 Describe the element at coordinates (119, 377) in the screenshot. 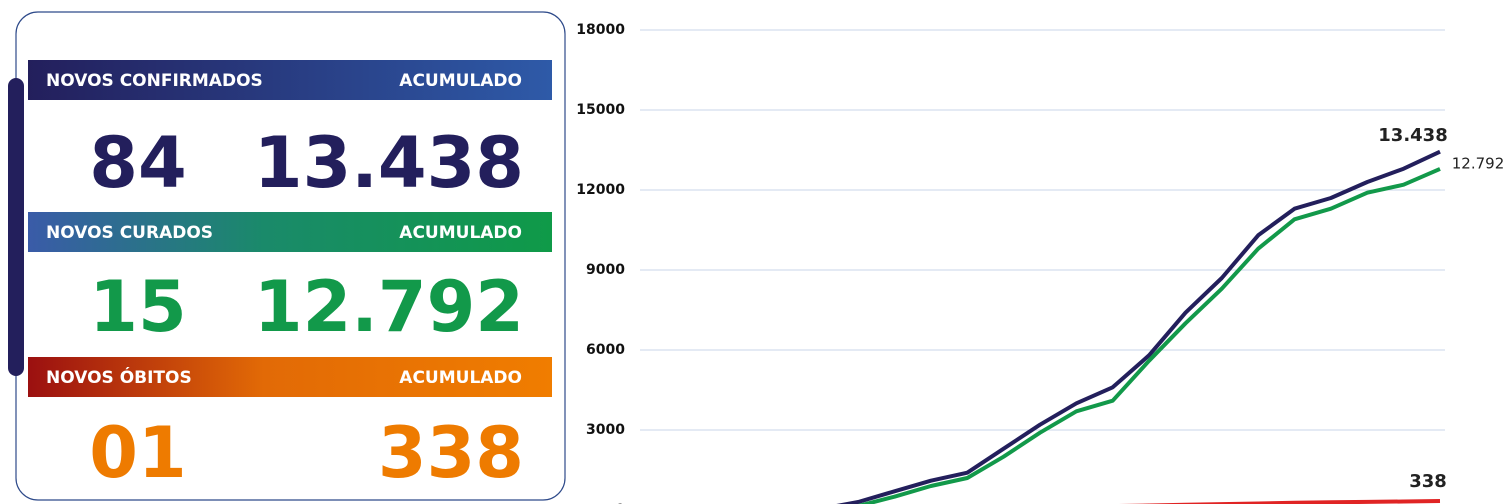

I see `section-label: NOVOS ÓBITOS` at that location.